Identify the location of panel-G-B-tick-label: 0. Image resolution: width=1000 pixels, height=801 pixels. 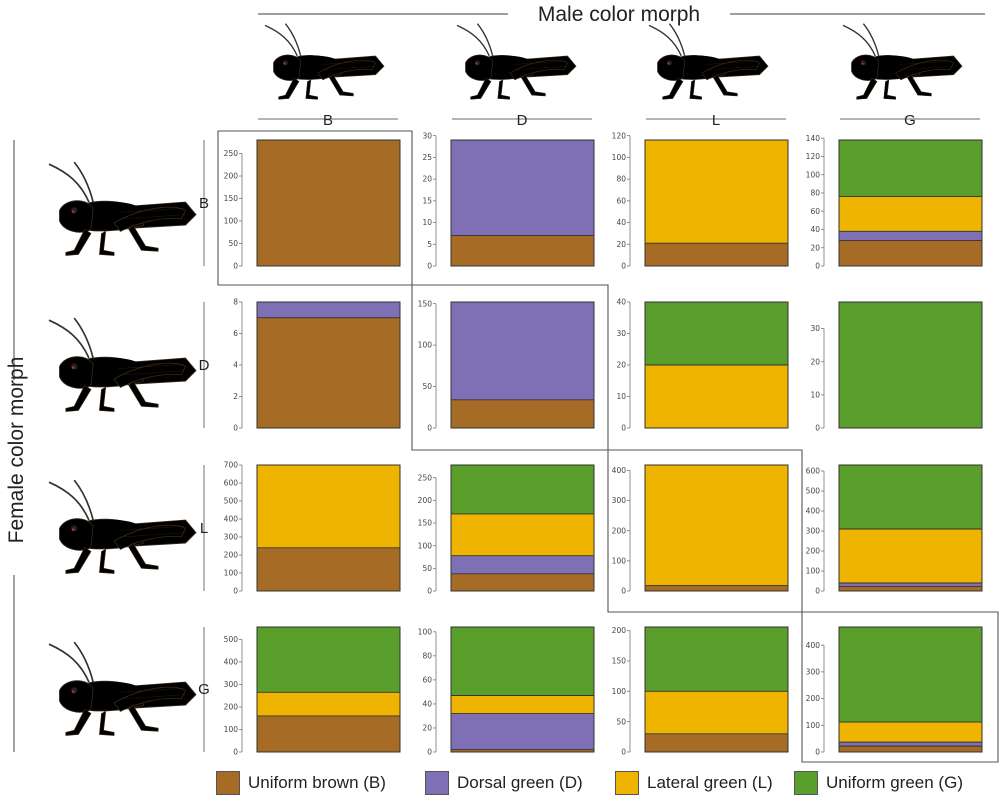
(235, 752).